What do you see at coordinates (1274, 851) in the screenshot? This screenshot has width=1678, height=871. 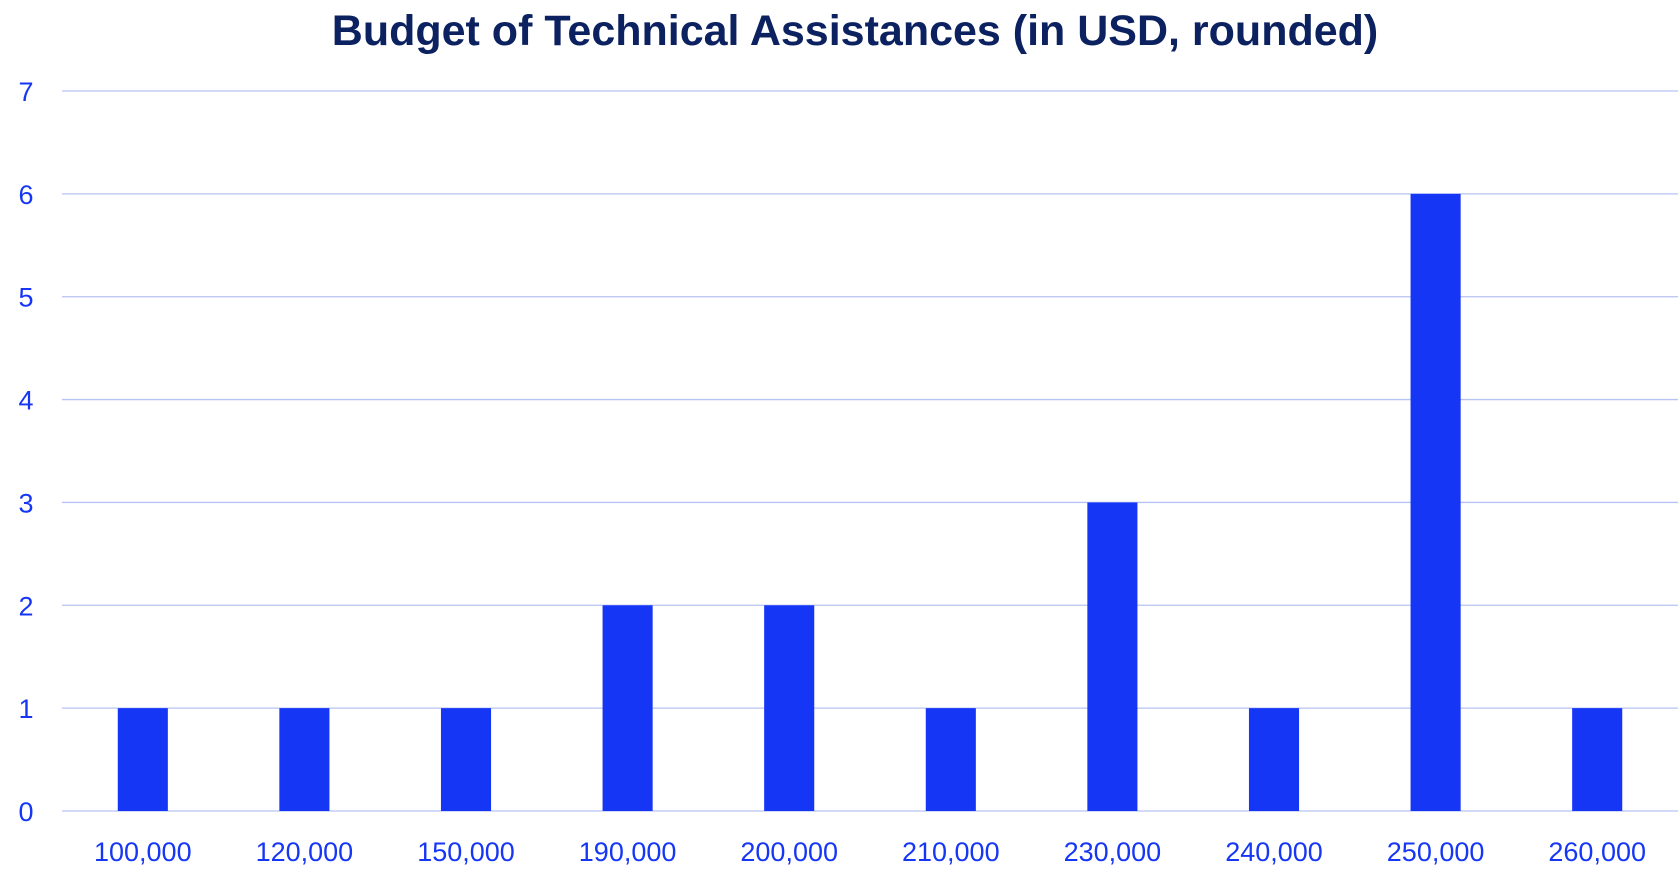 I see `x-tick-label: 240,000` at bounding box center [1274, 851].